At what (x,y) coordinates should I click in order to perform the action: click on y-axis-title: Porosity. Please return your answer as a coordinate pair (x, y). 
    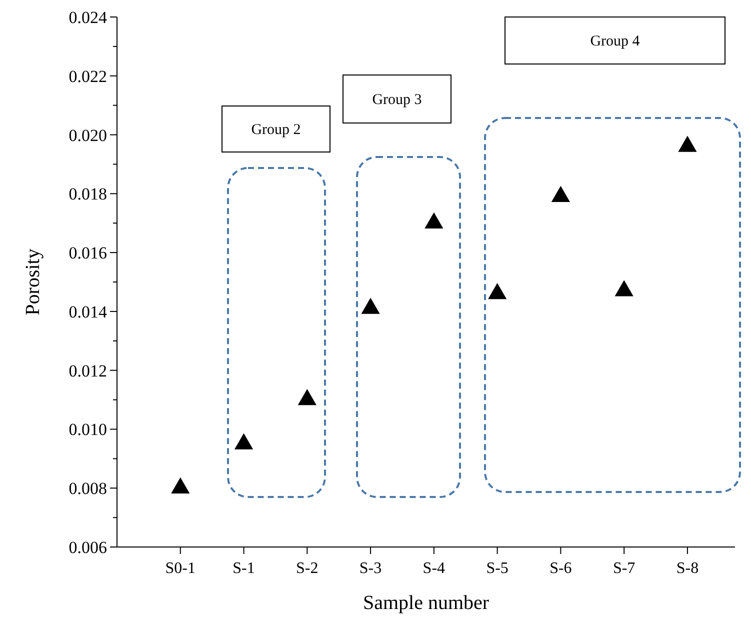
    Looking at the image, I should click on (33, 282).